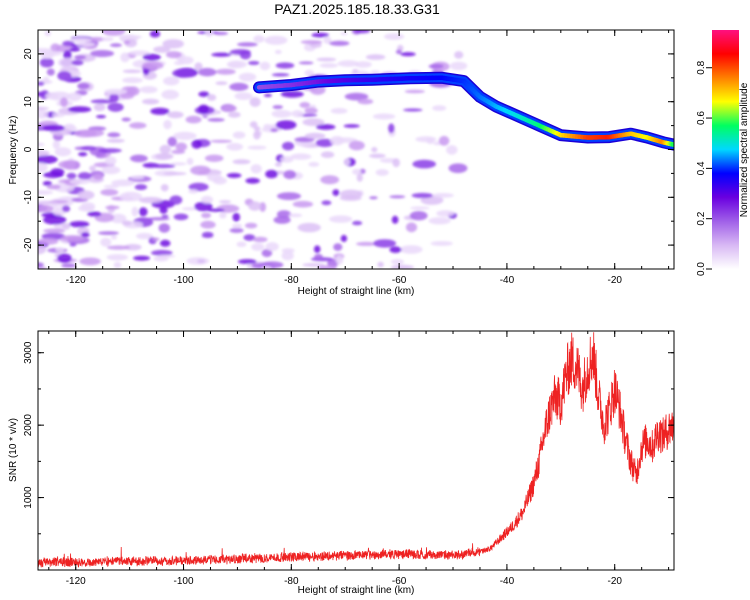 This screenshot has width=750, height=600. What do you see at coordinates (701, 218) in the screenshot?
I see `colorbar-tick-label: 0.2` at bounding box center [701, 218].